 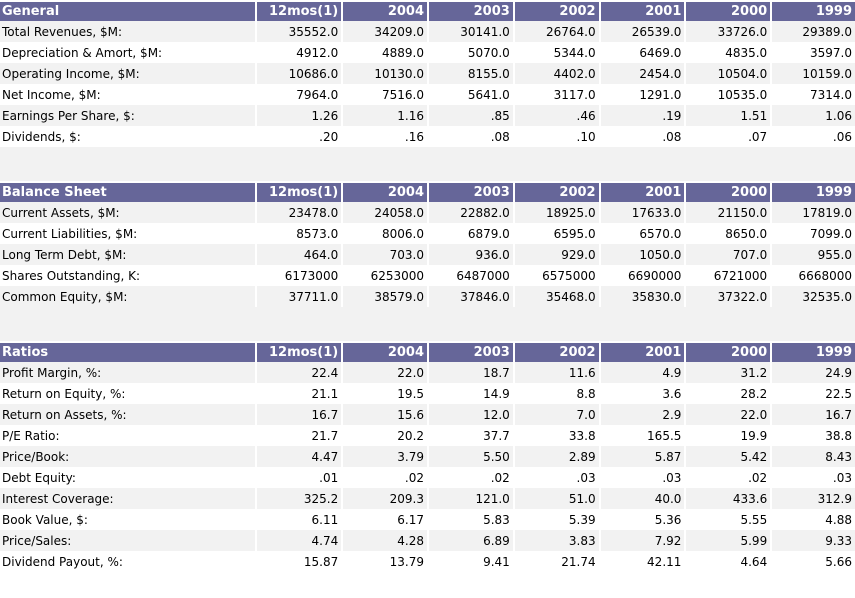 What do you see at coordinates (813, 212) in the screenshot?
I see `value-cell: 17819.0` at bounding box center [813, 212].